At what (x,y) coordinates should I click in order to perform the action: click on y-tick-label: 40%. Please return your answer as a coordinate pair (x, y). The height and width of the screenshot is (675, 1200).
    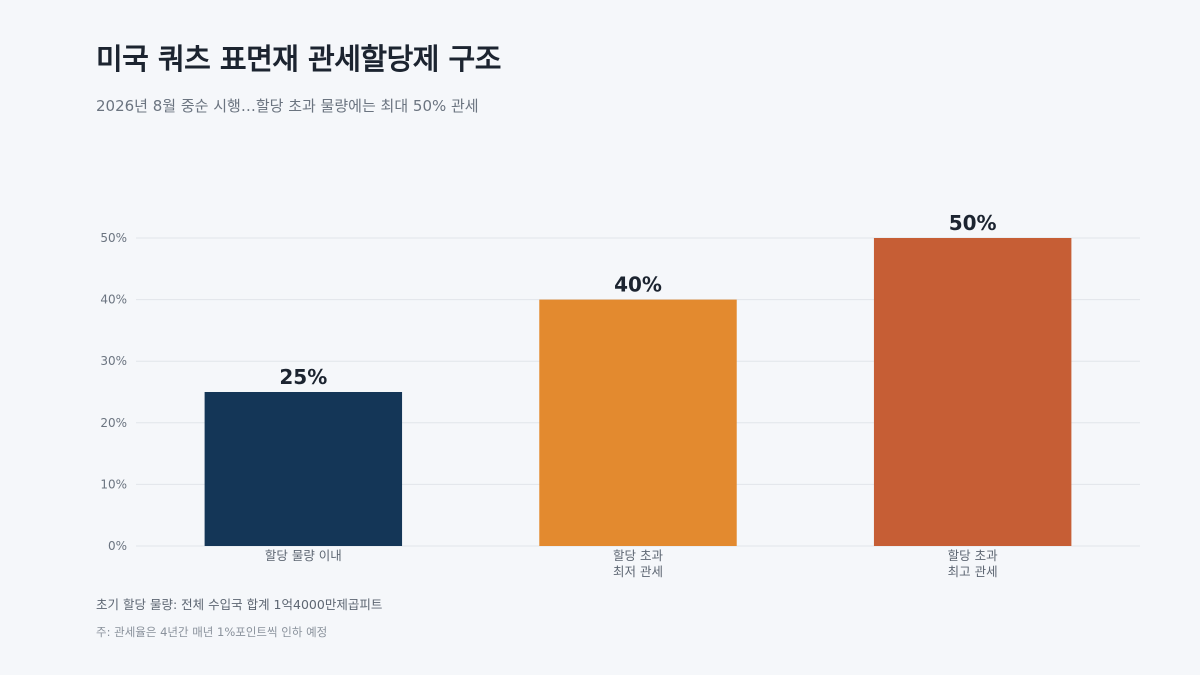
    Looking at the image, I should click on (113, 300).